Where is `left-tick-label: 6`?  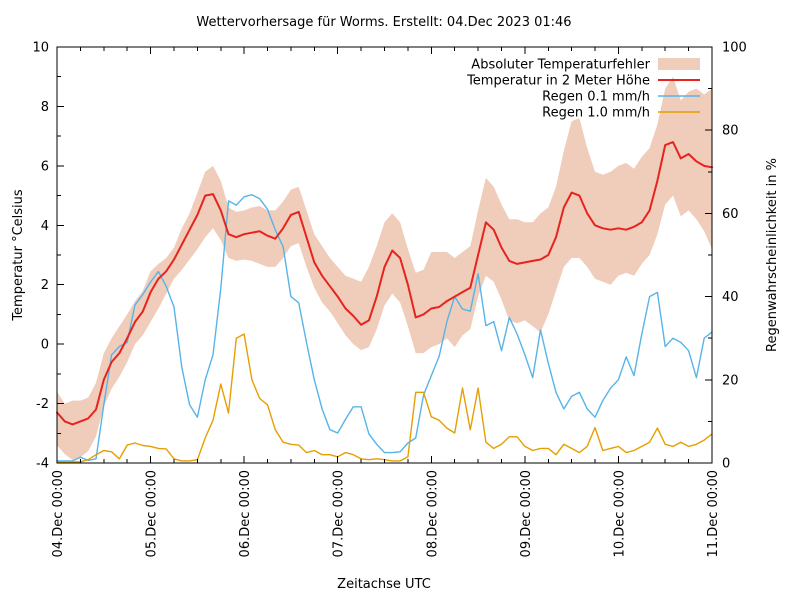 left-tick-label: 6 is located at coordinates (45, 166).